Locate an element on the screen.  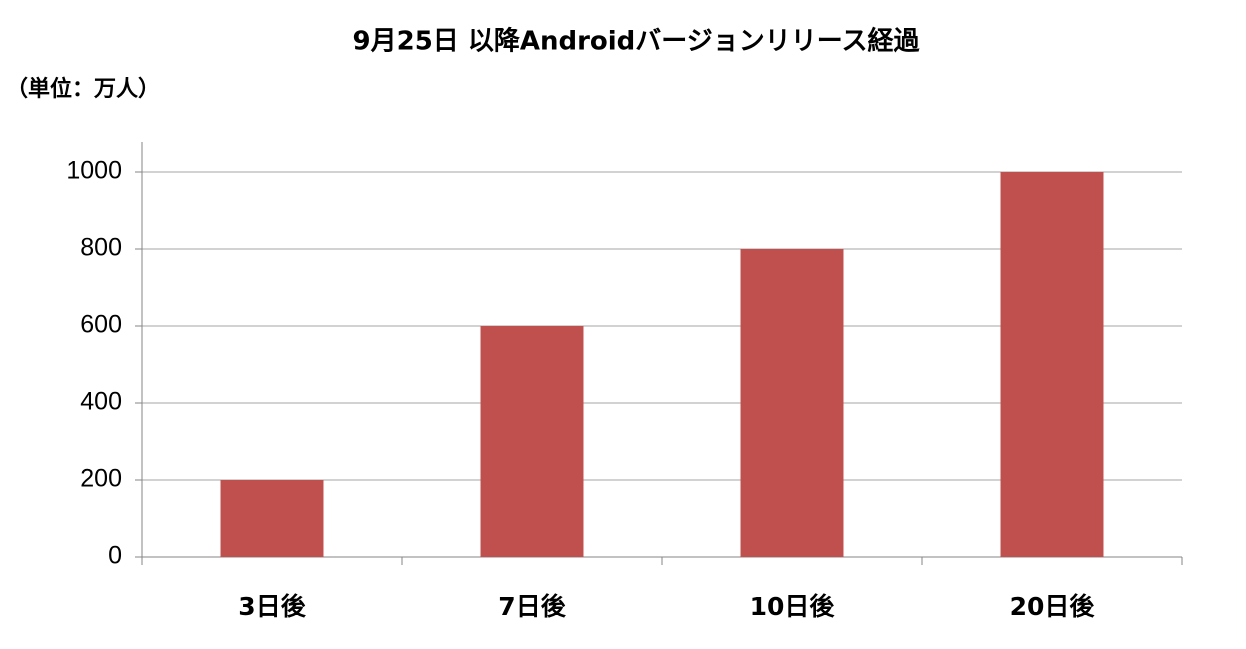
x-tick-label: 20日後 is located at coordinates (1053, 606).